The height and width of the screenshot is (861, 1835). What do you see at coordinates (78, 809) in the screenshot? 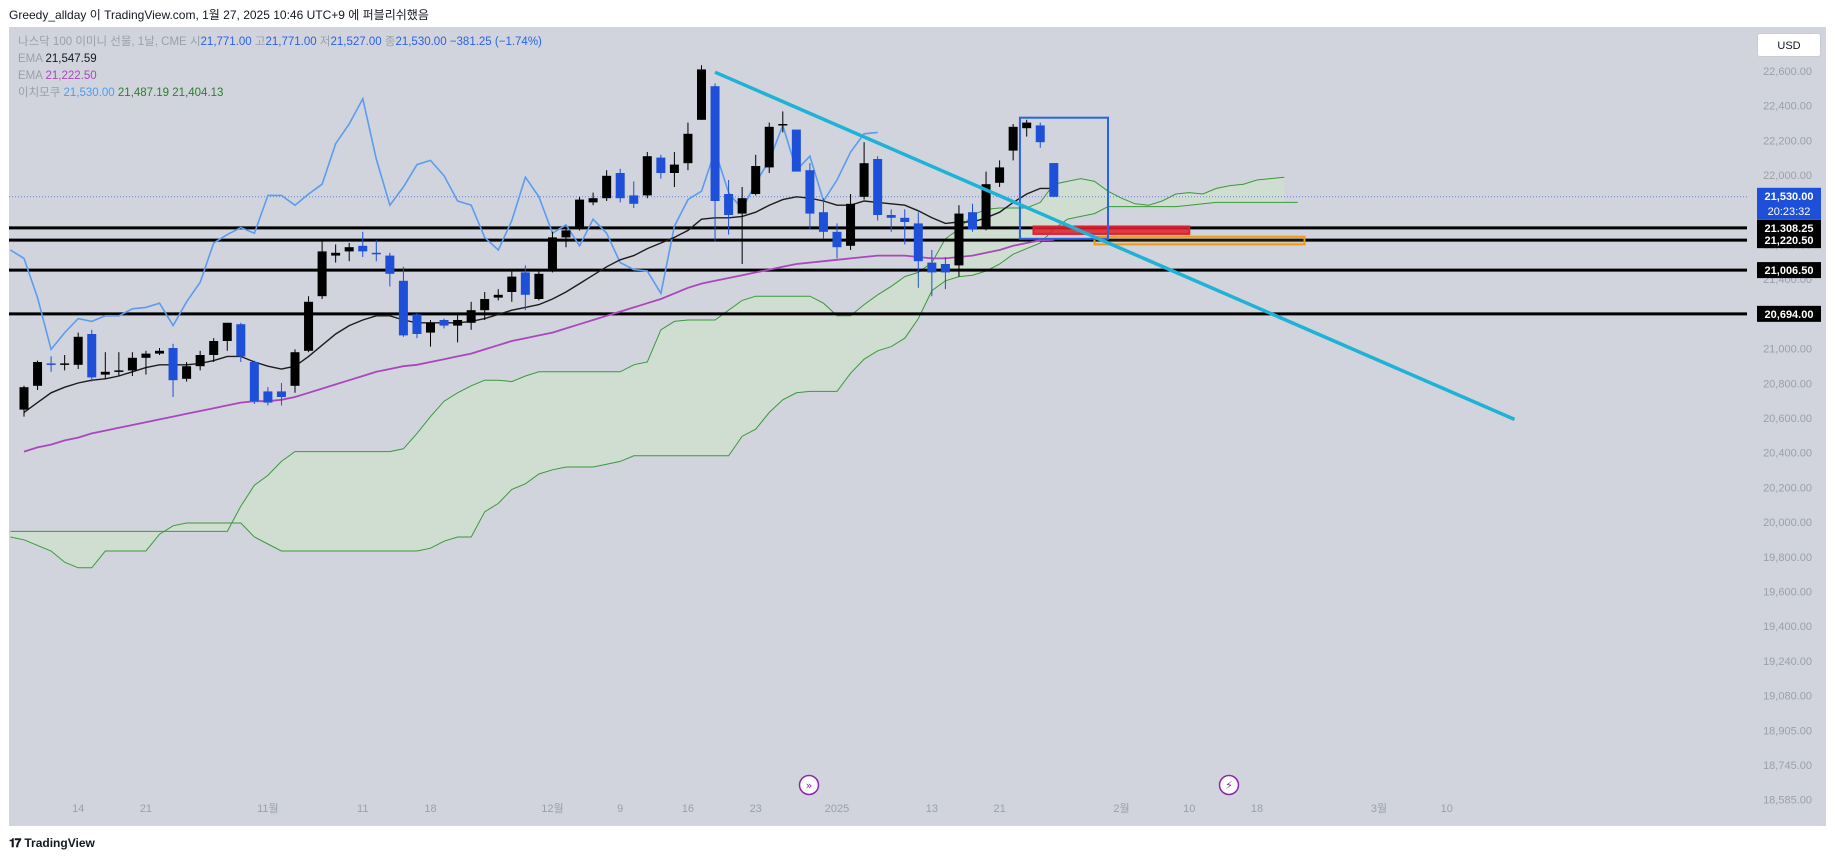
I see `x-axis-tick-label: 14` at bounding box center [78, 809].